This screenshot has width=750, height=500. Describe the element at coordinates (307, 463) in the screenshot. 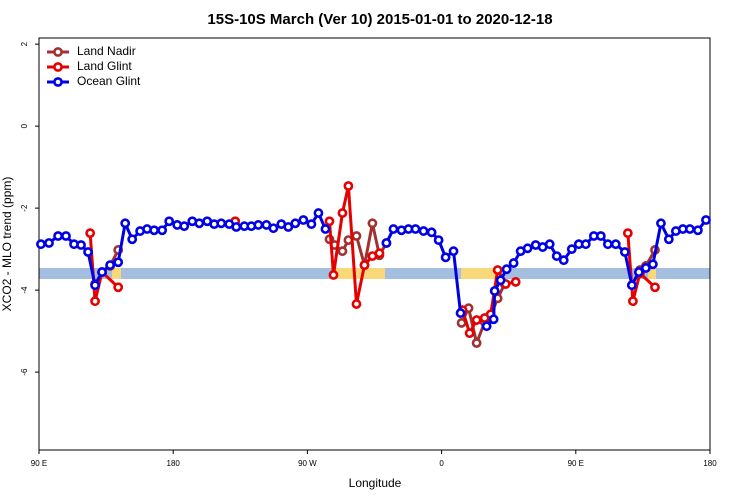

I see `x-tick-label: 90 W` at that location.